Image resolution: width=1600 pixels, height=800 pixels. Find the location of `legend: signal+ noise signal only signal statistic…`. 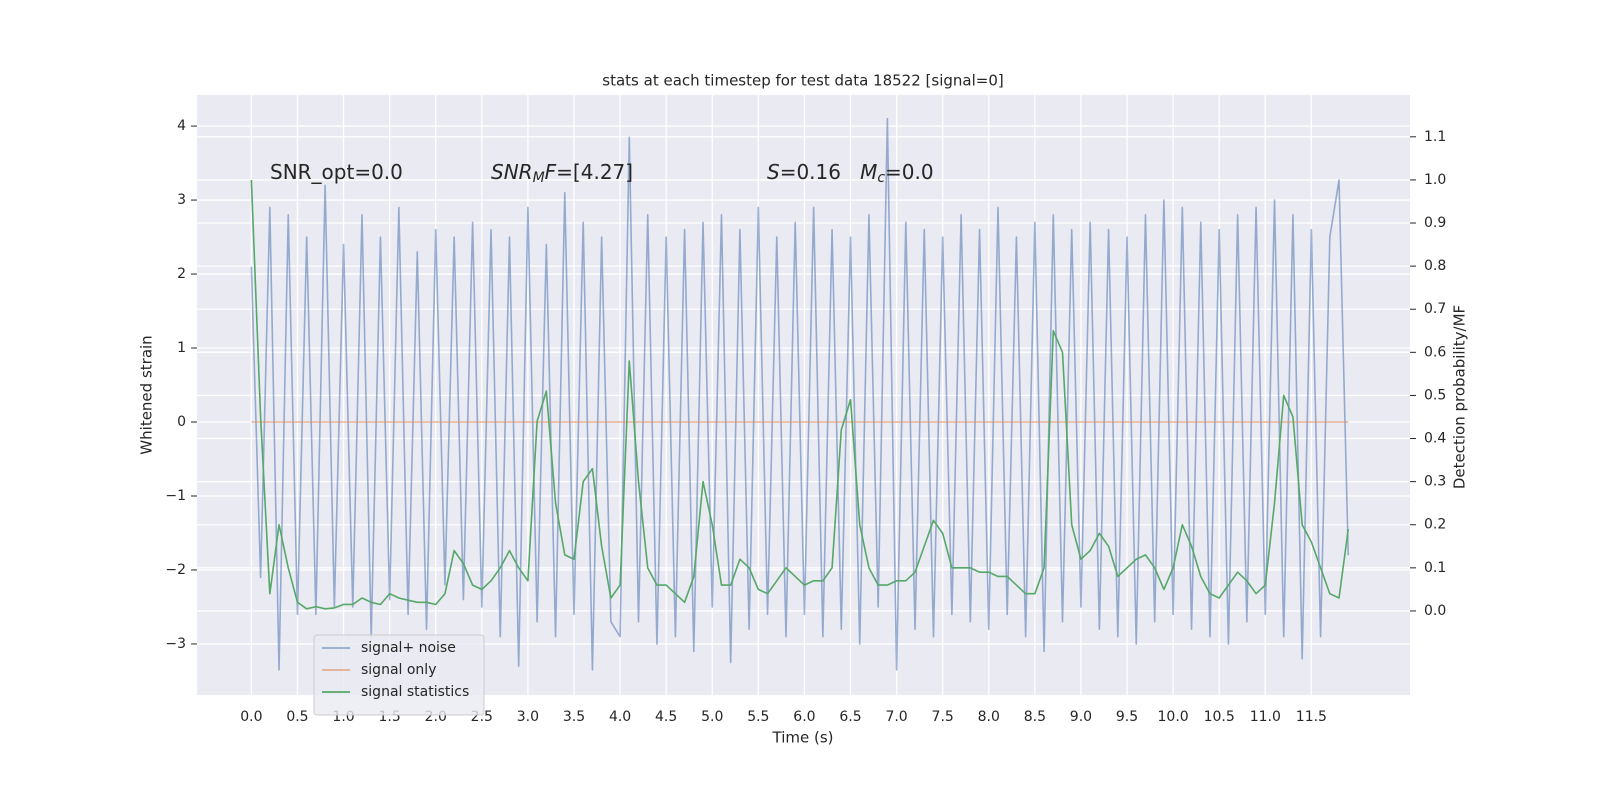

legend: signal+ noise signal only signal statistic… is located at coordinates (399, 675).